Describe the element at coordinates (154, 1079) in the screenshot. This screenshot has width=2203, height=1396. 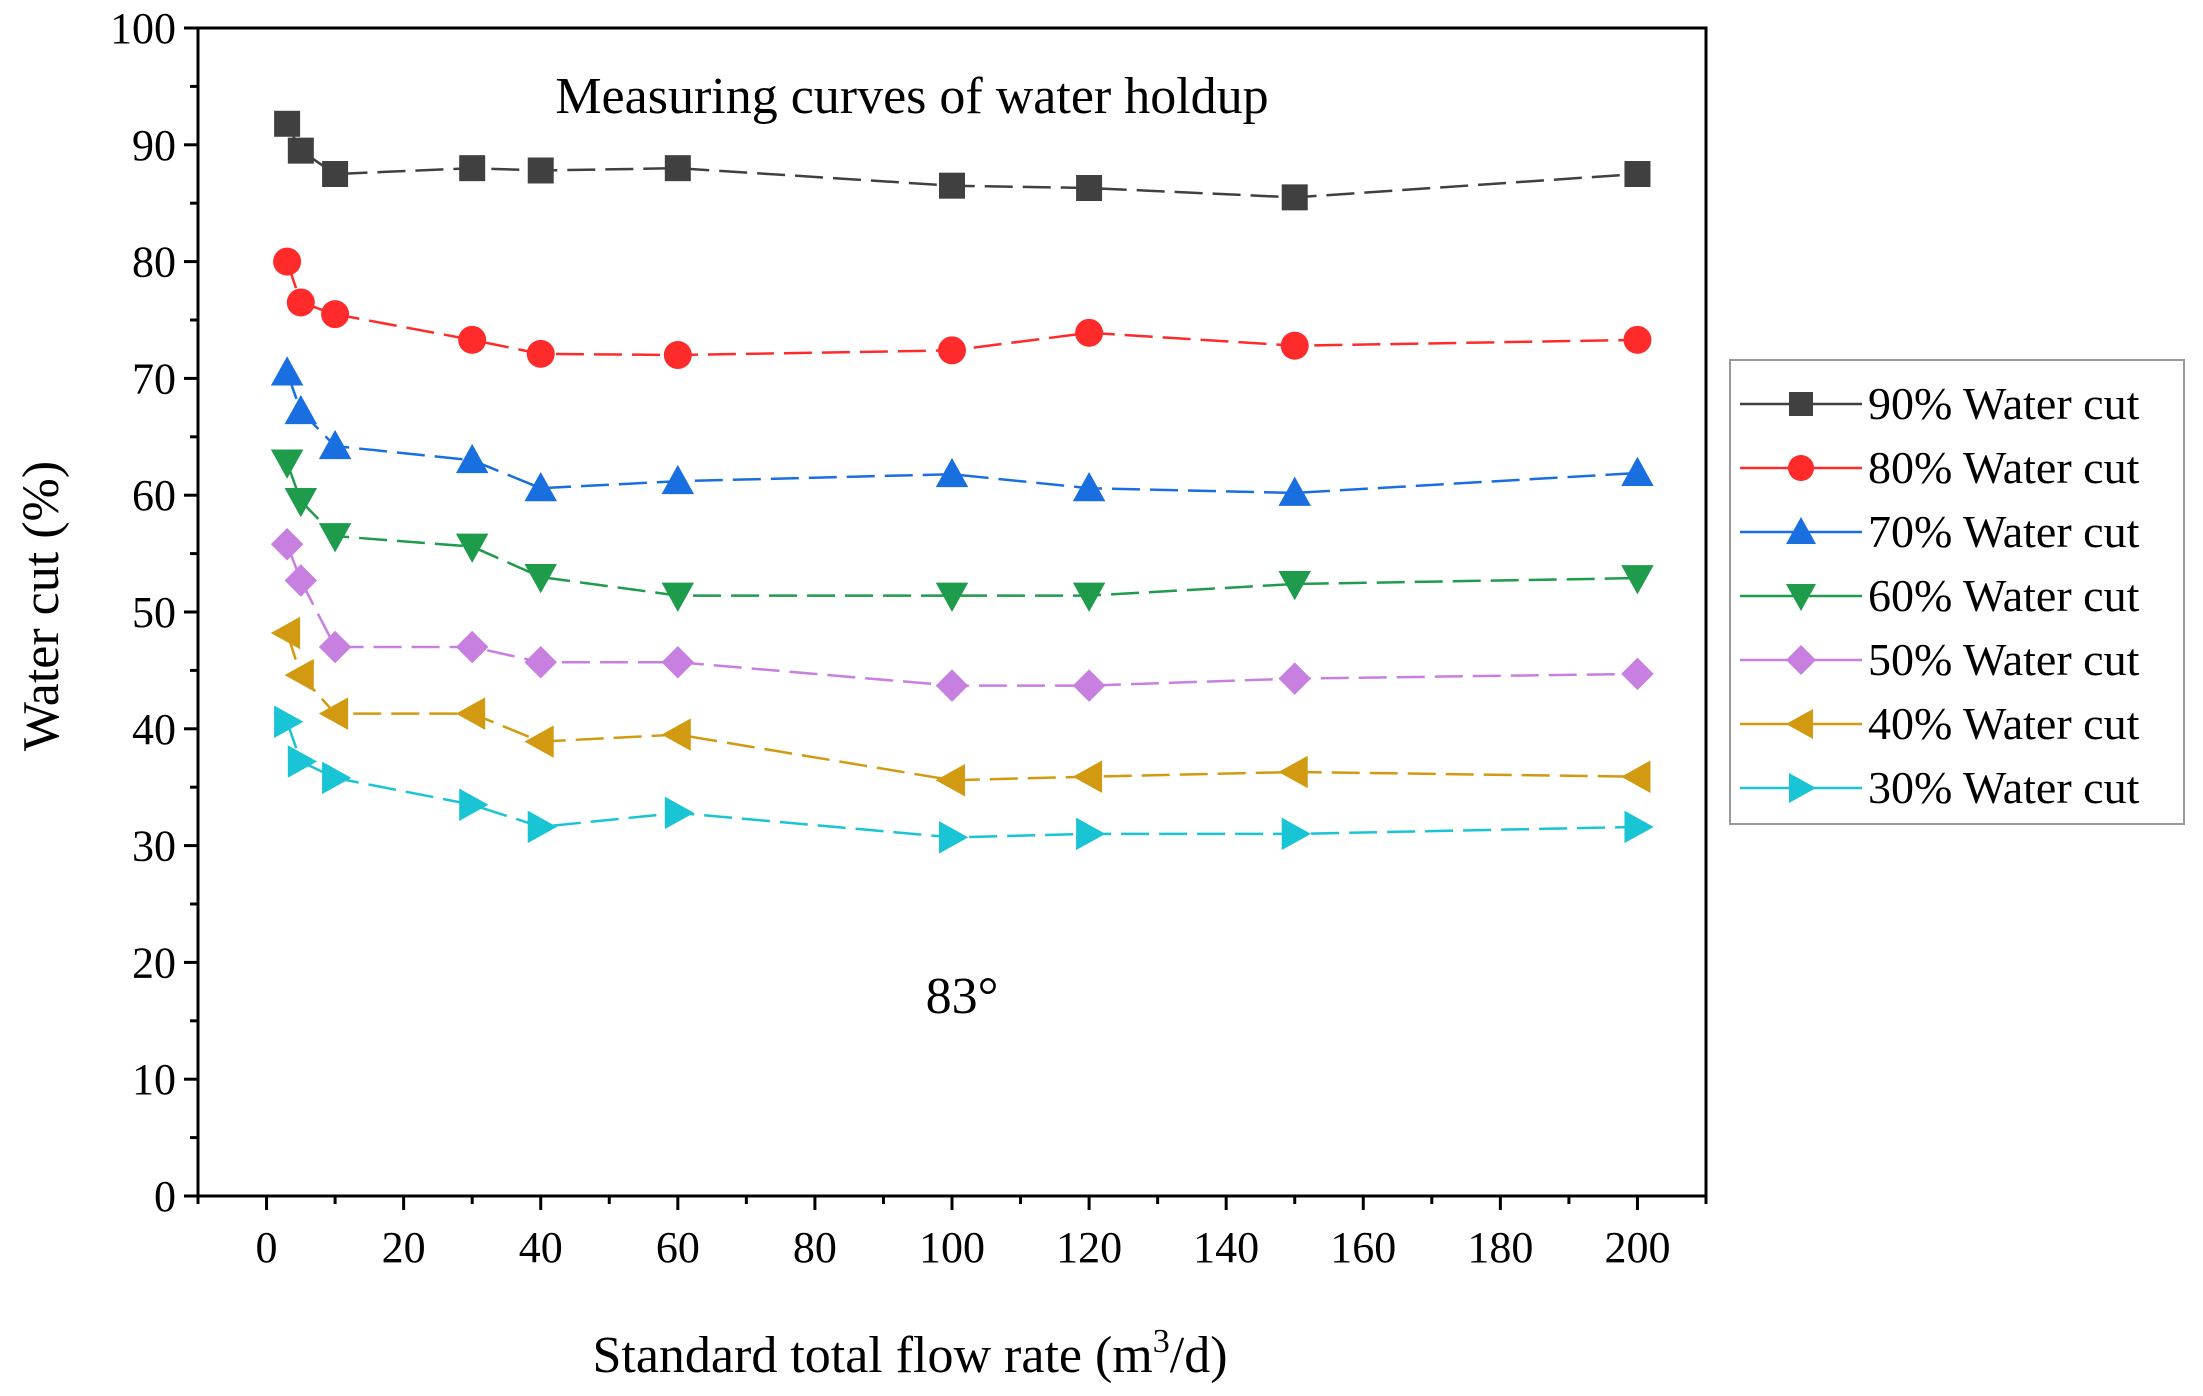
I see `y-tick-label: 10` at that location.